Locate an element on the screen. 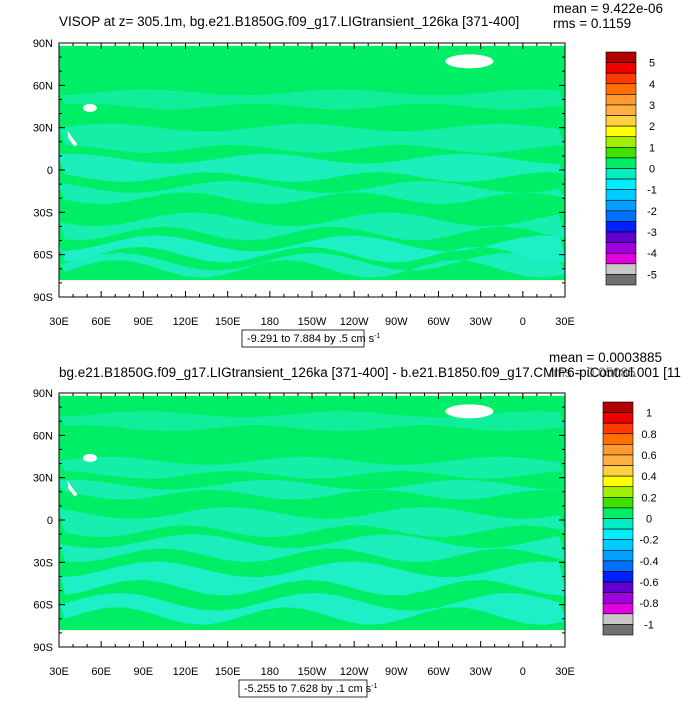 The image size is (700, 705). lat-tick-label: 90N is located at coordinates (43, 44).